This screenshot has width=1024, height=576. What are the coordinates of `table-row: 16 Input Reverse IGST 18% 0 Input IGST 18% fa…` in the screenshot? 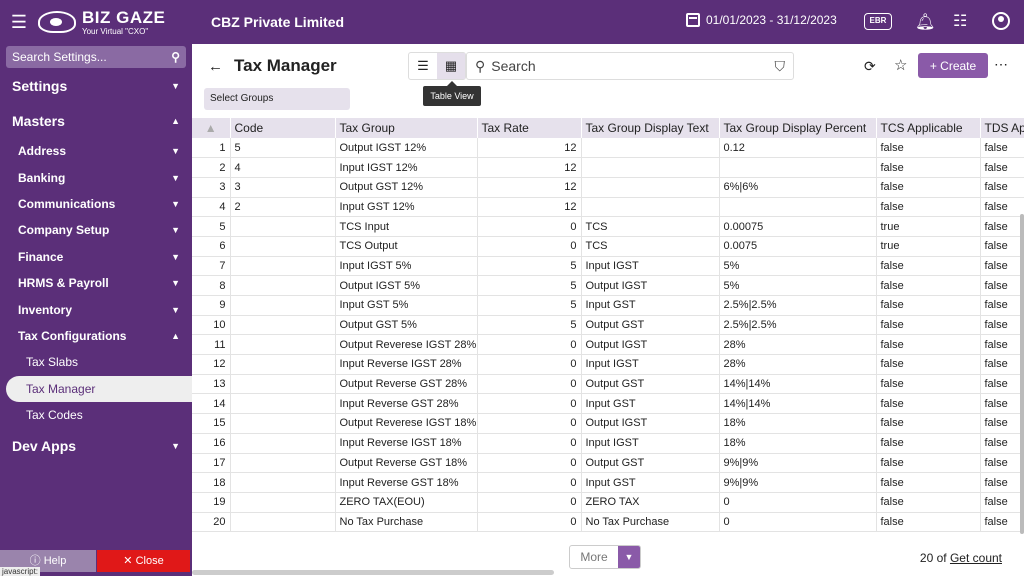 It's located at (608, 443).